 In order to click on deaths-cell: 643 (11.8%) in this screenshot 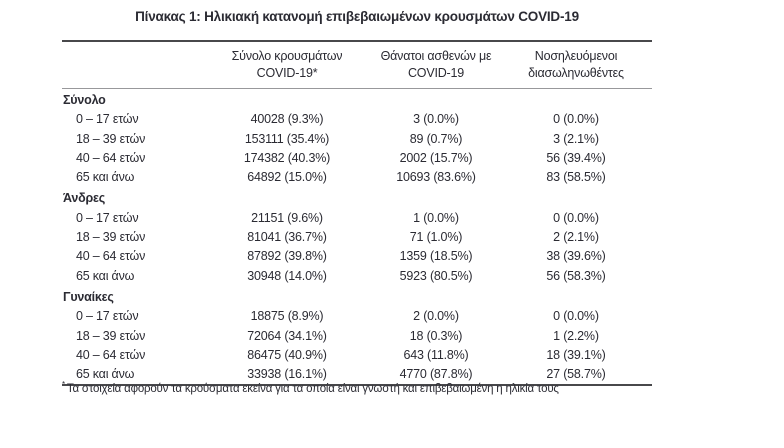, I will do `click(436, 354)`.